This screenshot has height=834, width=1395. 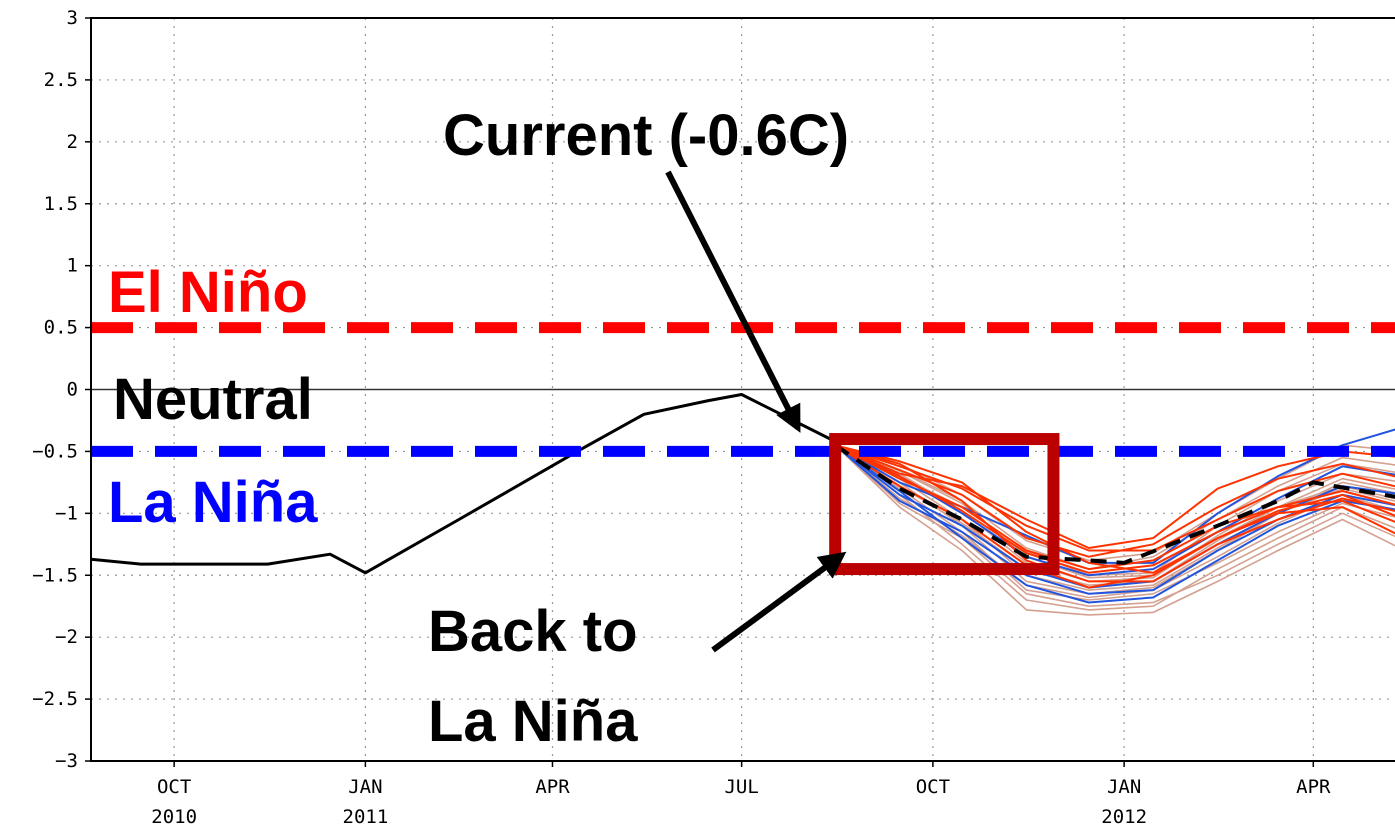 I want to click on highlight-box, so click(x=944, y=504).